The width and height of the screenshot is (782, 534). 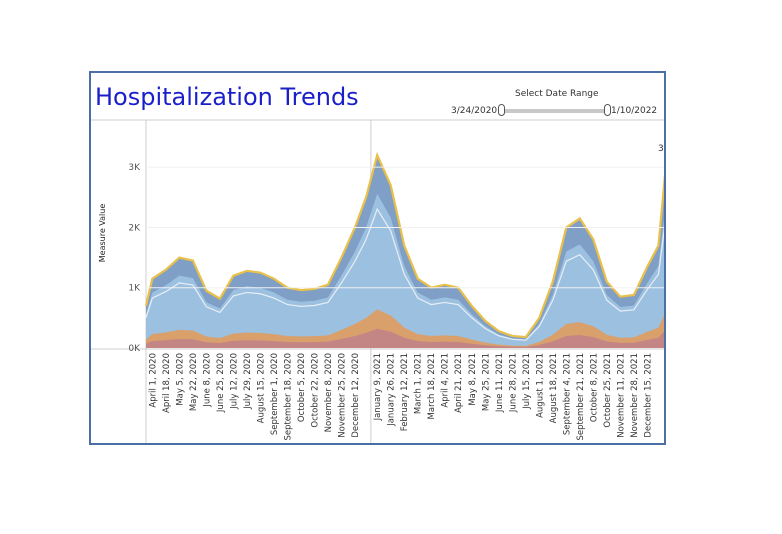 What do you see at coordinates (134, 168) in the screenshot?
I see `y-tick-label: 3K` at bounding box center [134, 168].